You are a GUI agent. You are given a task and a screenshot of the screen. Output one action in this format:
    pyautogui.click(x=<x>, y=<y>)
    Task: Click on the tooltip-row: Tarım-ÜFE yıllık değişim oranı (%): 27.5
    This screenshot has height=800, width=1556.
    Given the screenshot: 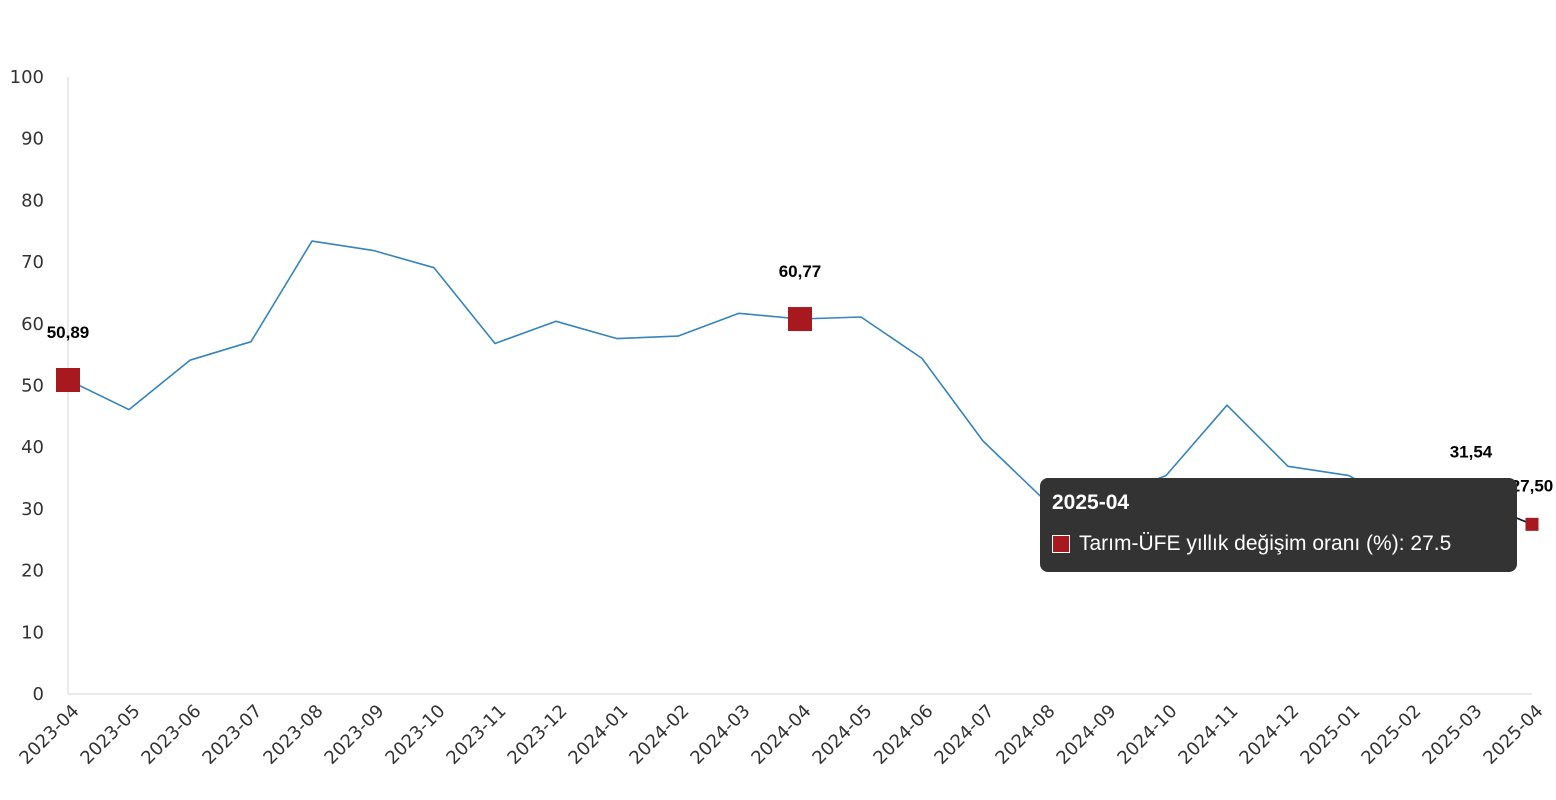 What is the action you would take?
    pyautogui.click(x=1278, y=544)
    